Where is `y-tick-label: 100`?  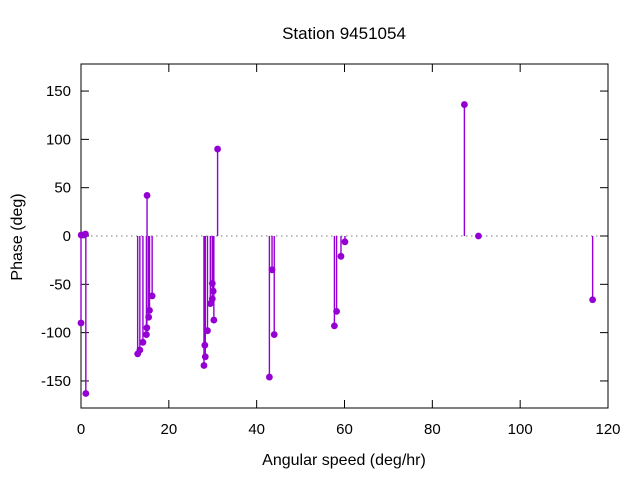 y-tick-label: 100 is located at coordinates (58, 139).